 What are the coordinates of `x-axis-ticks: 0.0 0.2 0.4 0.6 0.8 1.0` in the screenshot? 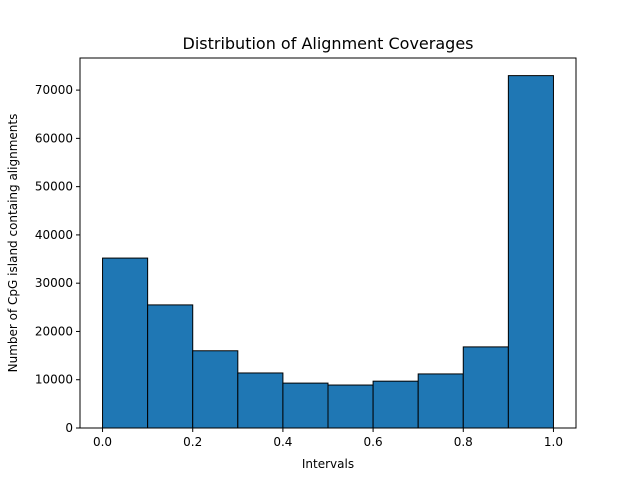 It's located at (328, 438).